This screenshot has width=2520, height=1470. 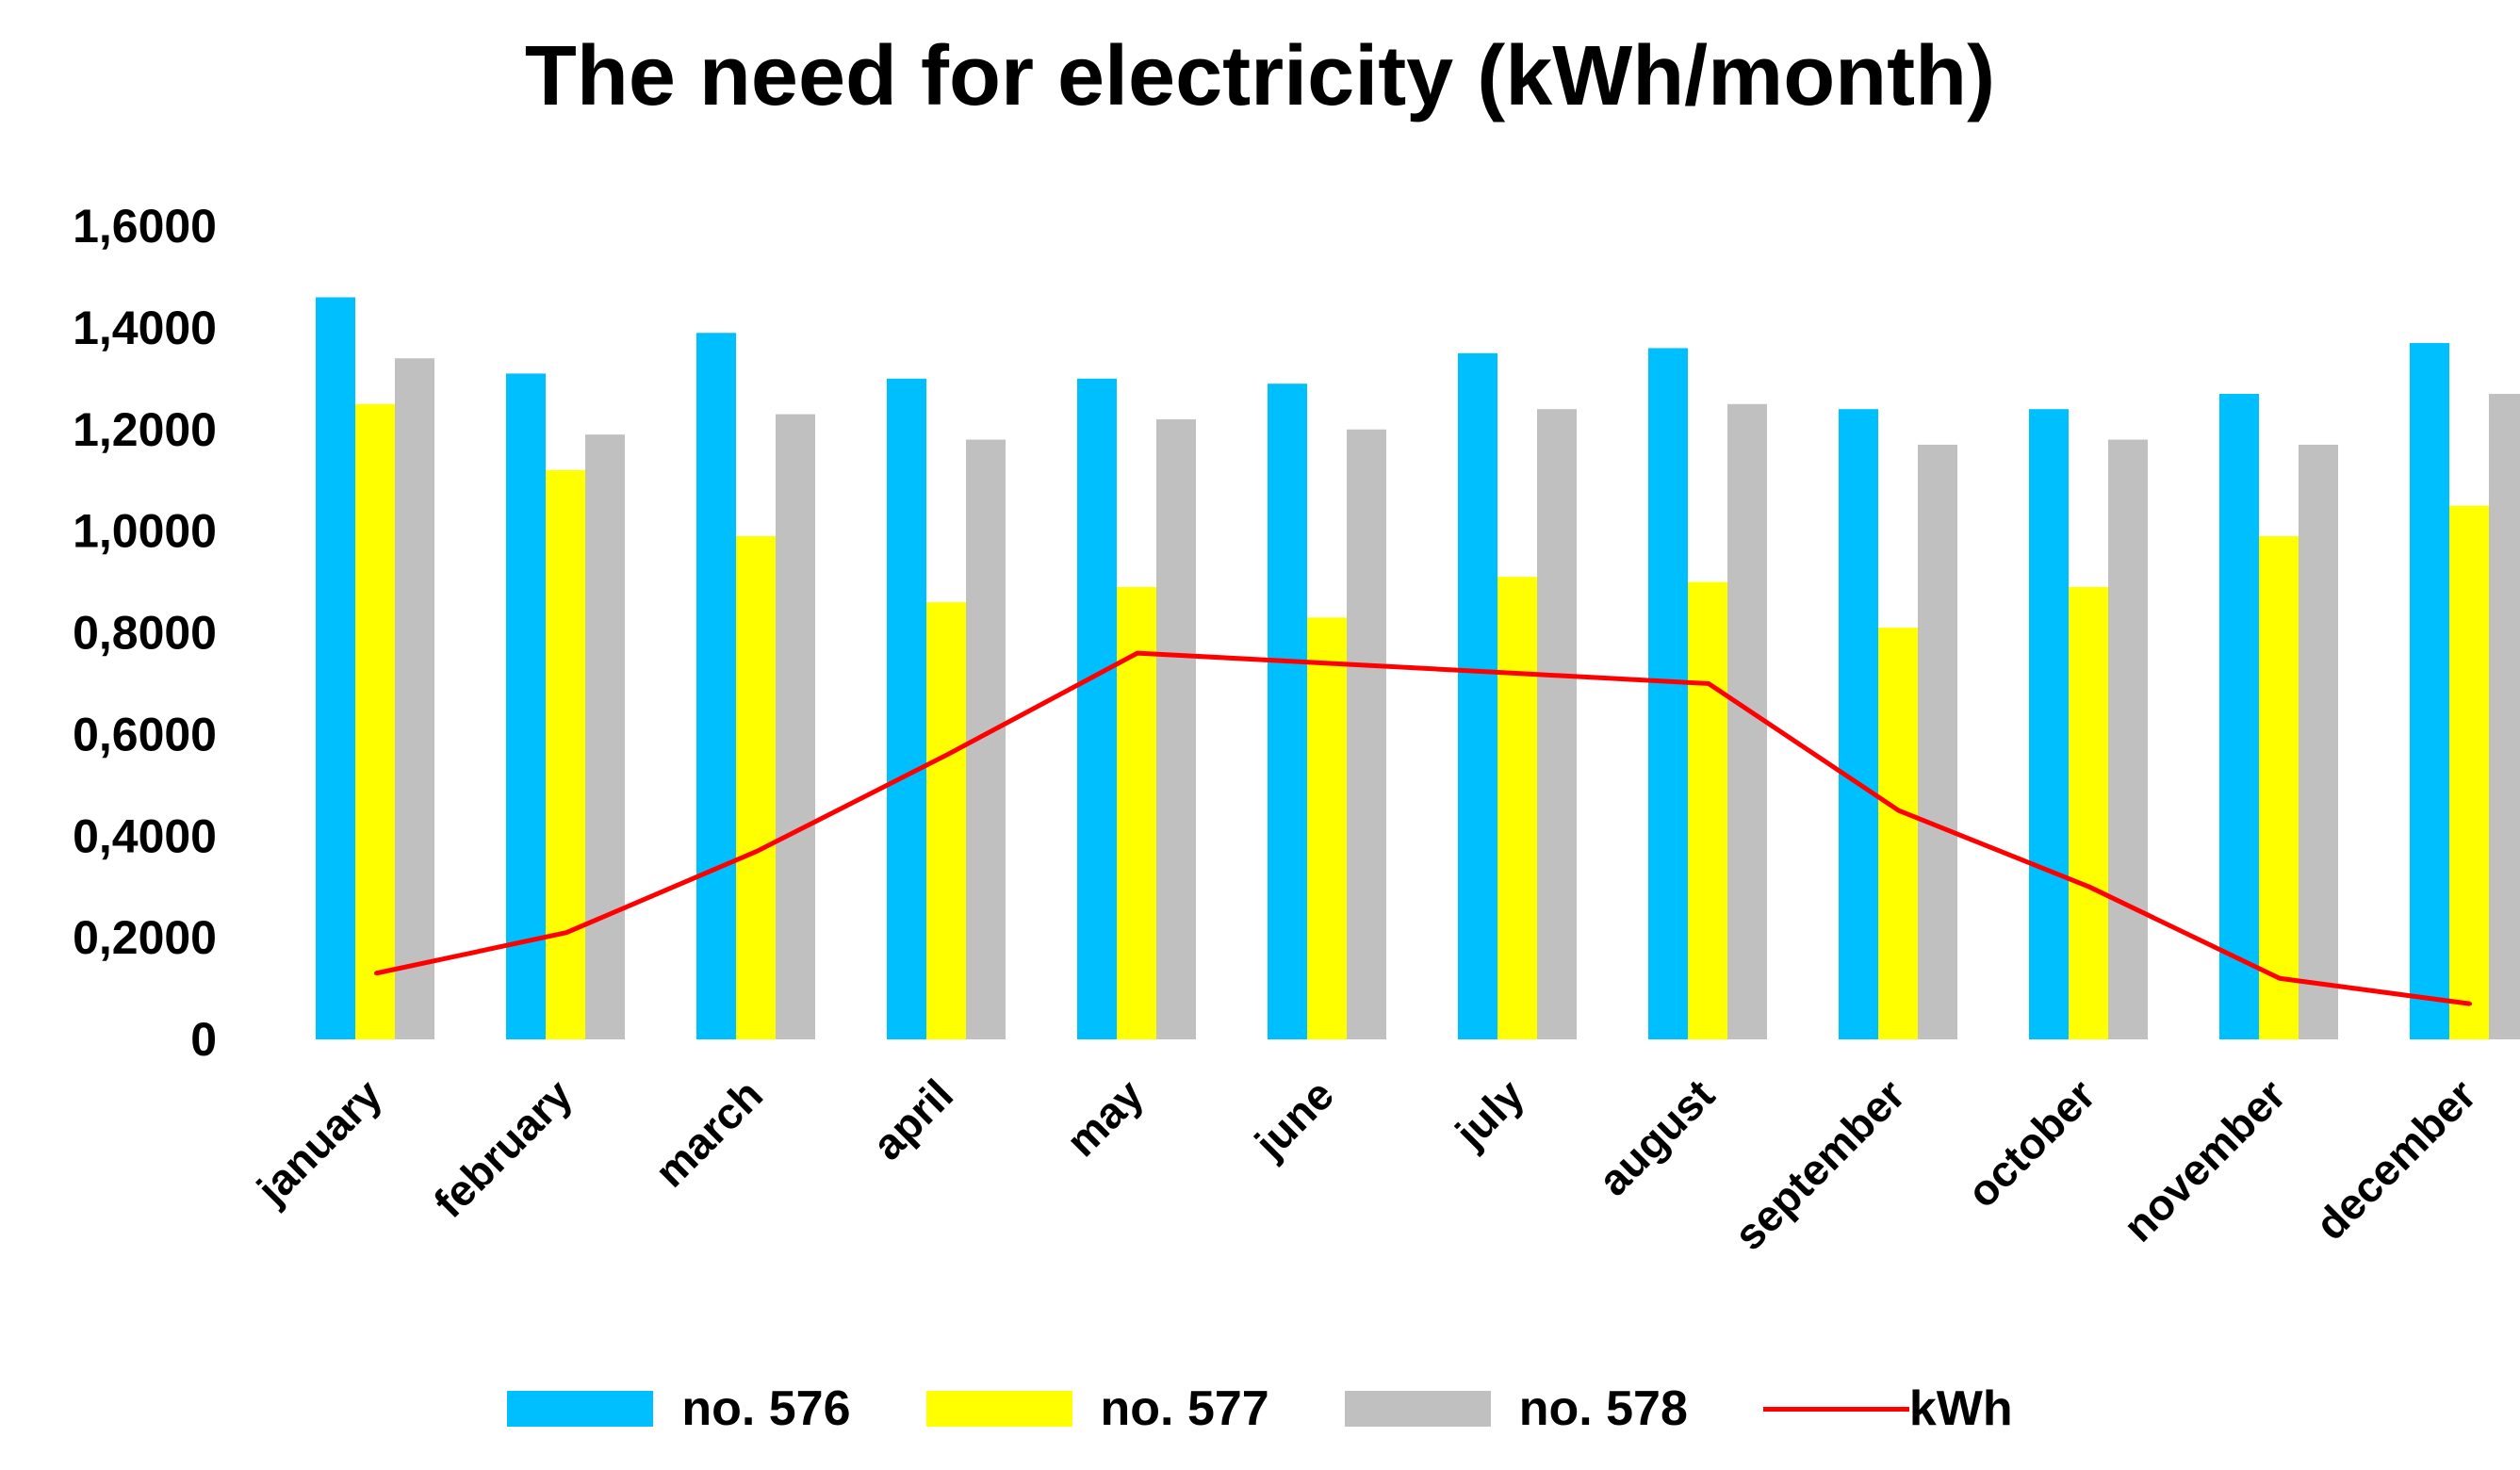 I want to click on bar-no-577-june, so click(x=1327, y=828).